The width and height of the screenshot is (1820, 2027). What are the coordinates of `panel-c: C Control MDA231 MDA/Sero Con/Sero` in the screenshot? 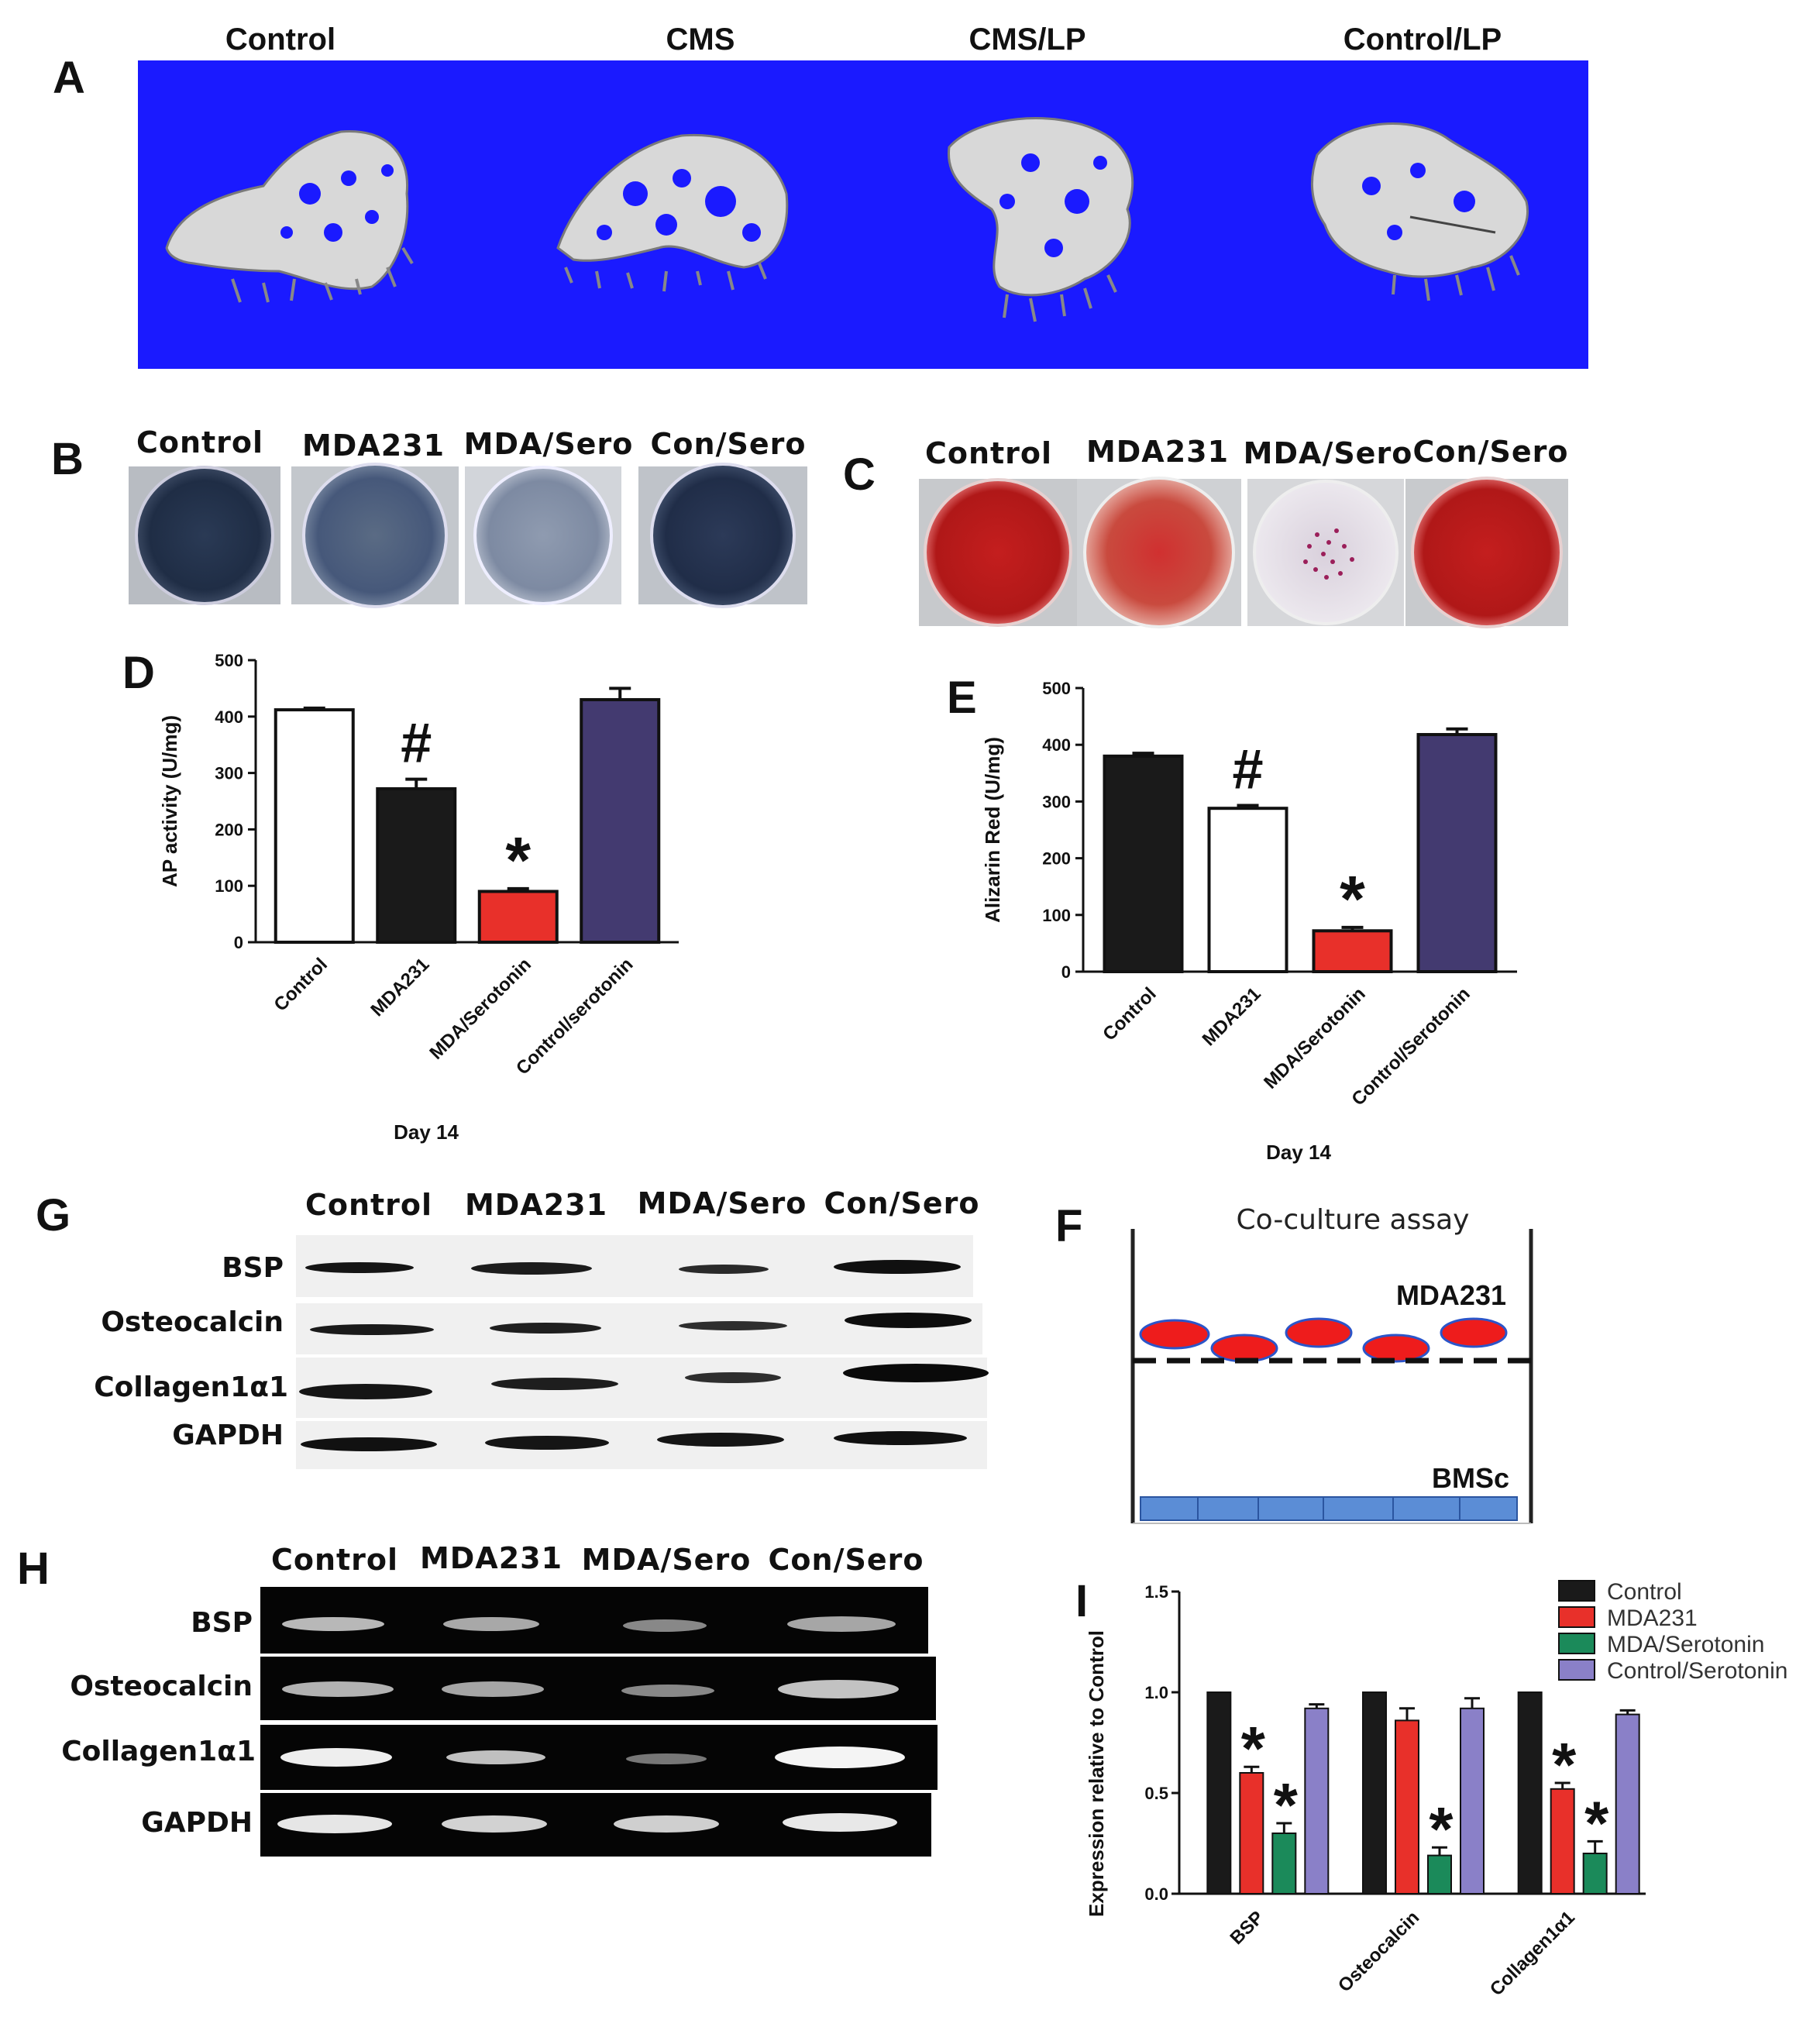 It's located at (1206, 531).